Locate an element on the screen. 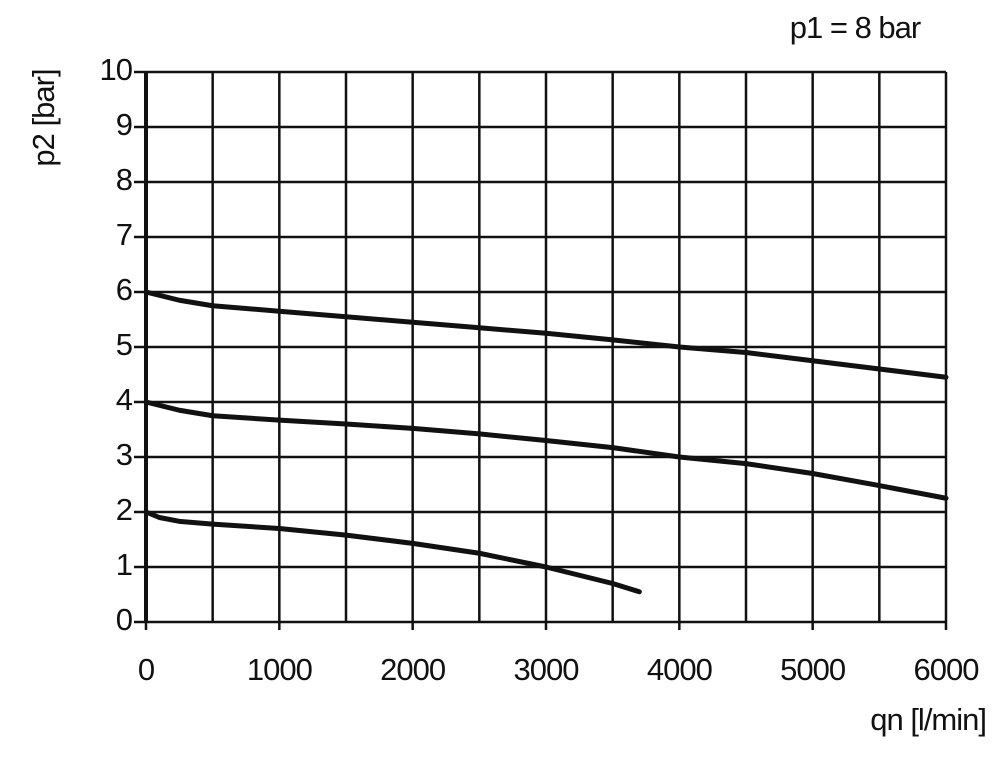 Image resolution: width=1000 pixels, height=764 pixels. y-axis-label: p2 [bar] is located at coordinates (43, 117).